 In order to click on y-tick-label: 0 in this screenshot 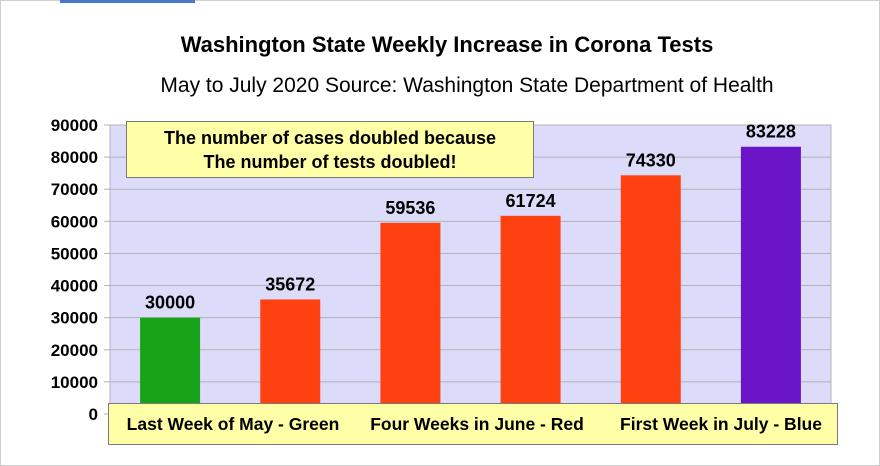, I will do `click(93, 414)`.